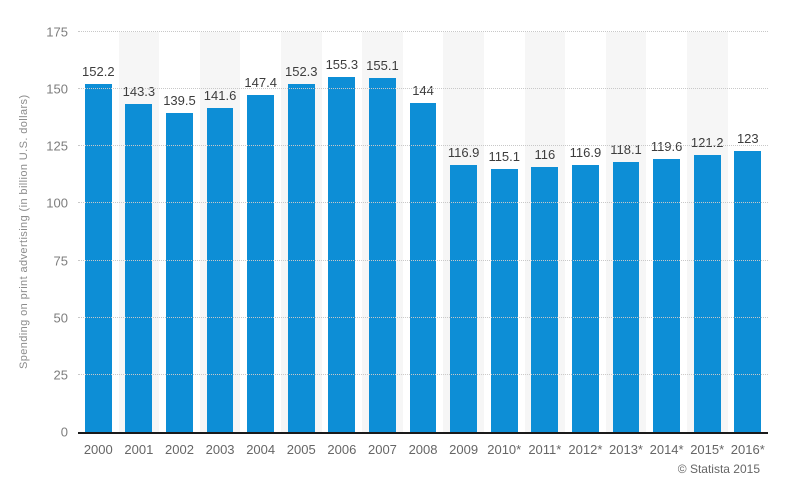  Describe the element at coordinates (504, 156) in the screenshot. I see `bar-value-label: 115.1` at that location.